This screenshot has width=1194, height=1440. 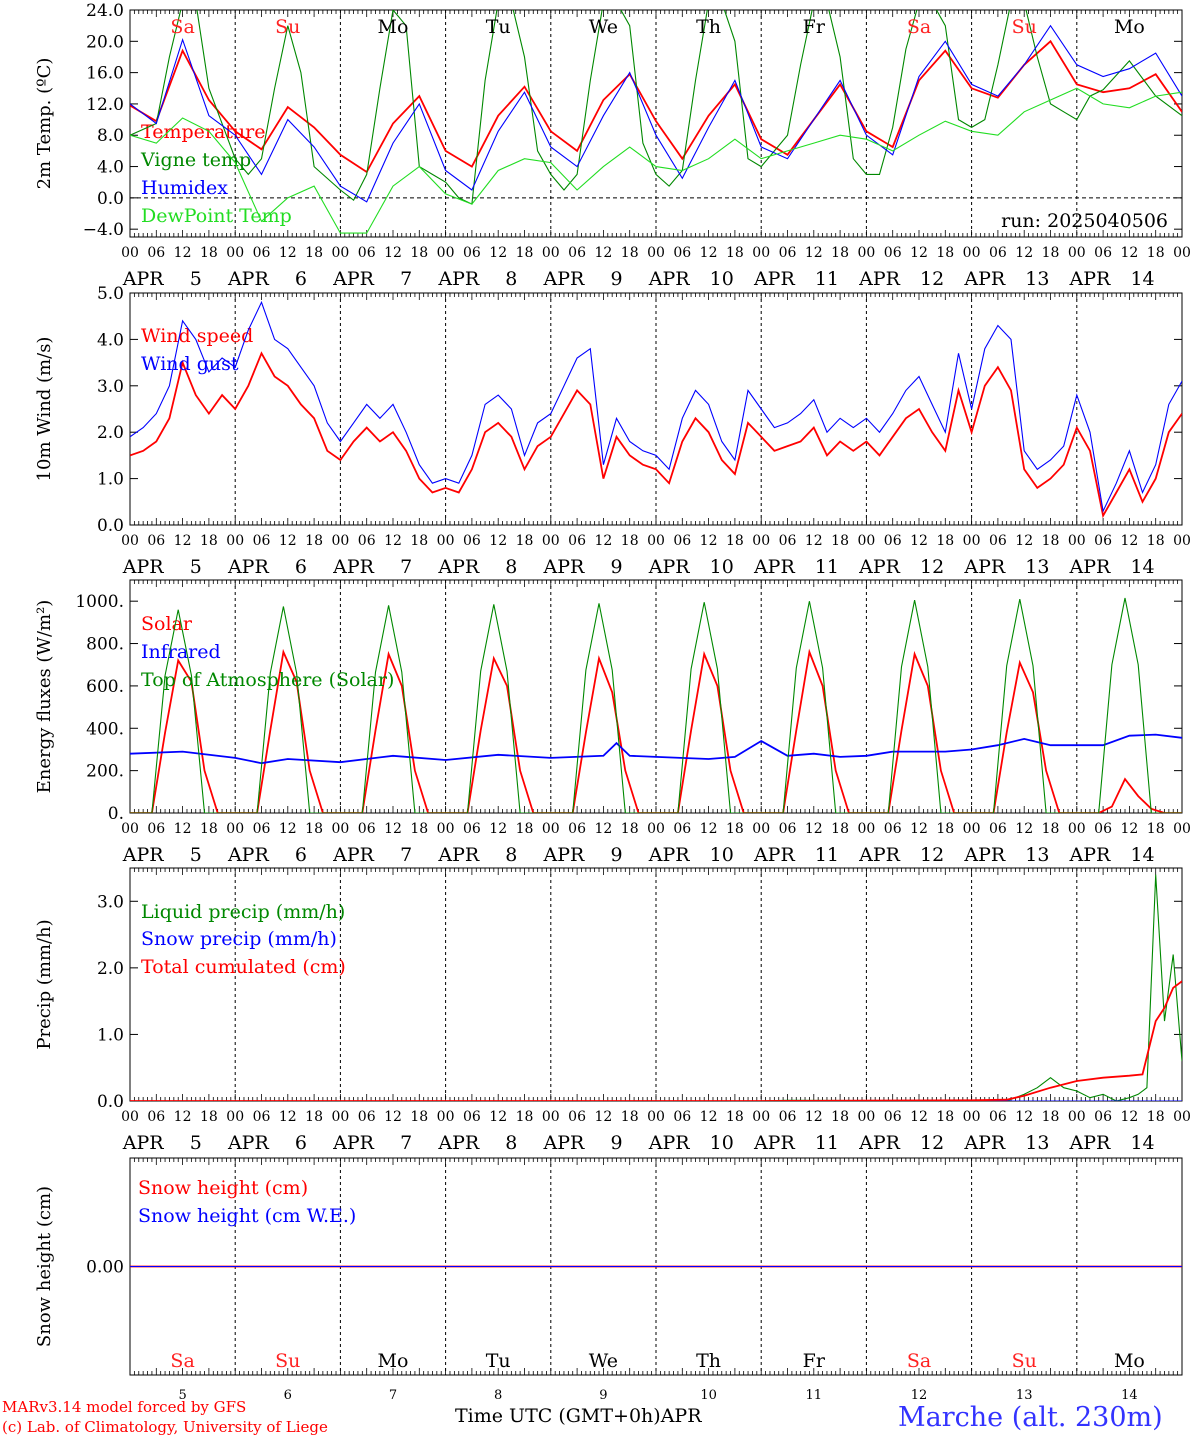 What do you see at coordinates (827, 855) in the screenshot?
I see `date-label: 11` at bounding box center [827, 855].